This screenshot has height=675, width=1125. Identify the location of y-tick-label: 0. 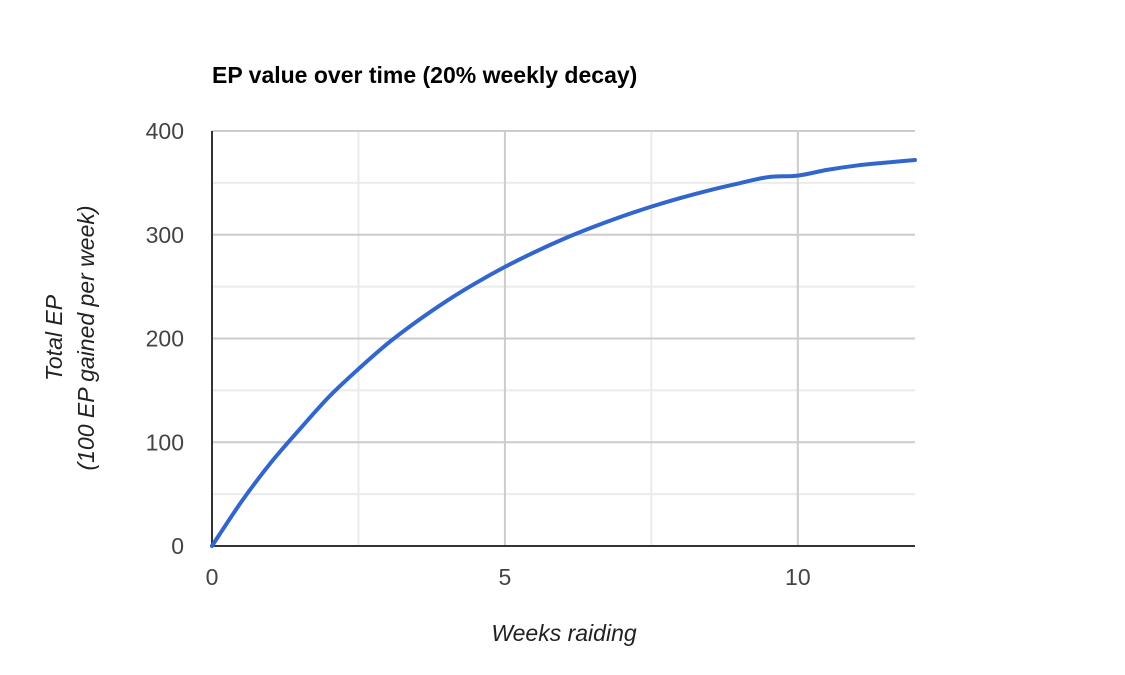
(177, 546).